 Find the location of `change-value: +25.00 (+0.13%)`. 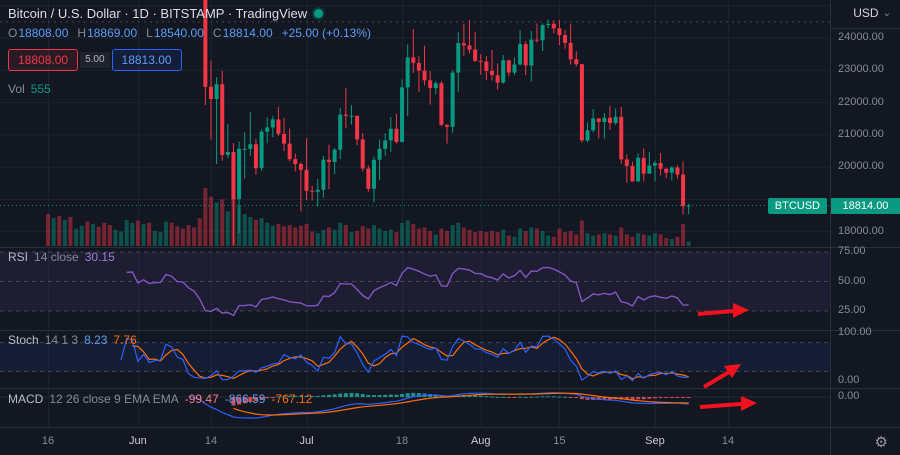

change-value: +25.00 (+0.13%) is located at coordinates (326, 33).